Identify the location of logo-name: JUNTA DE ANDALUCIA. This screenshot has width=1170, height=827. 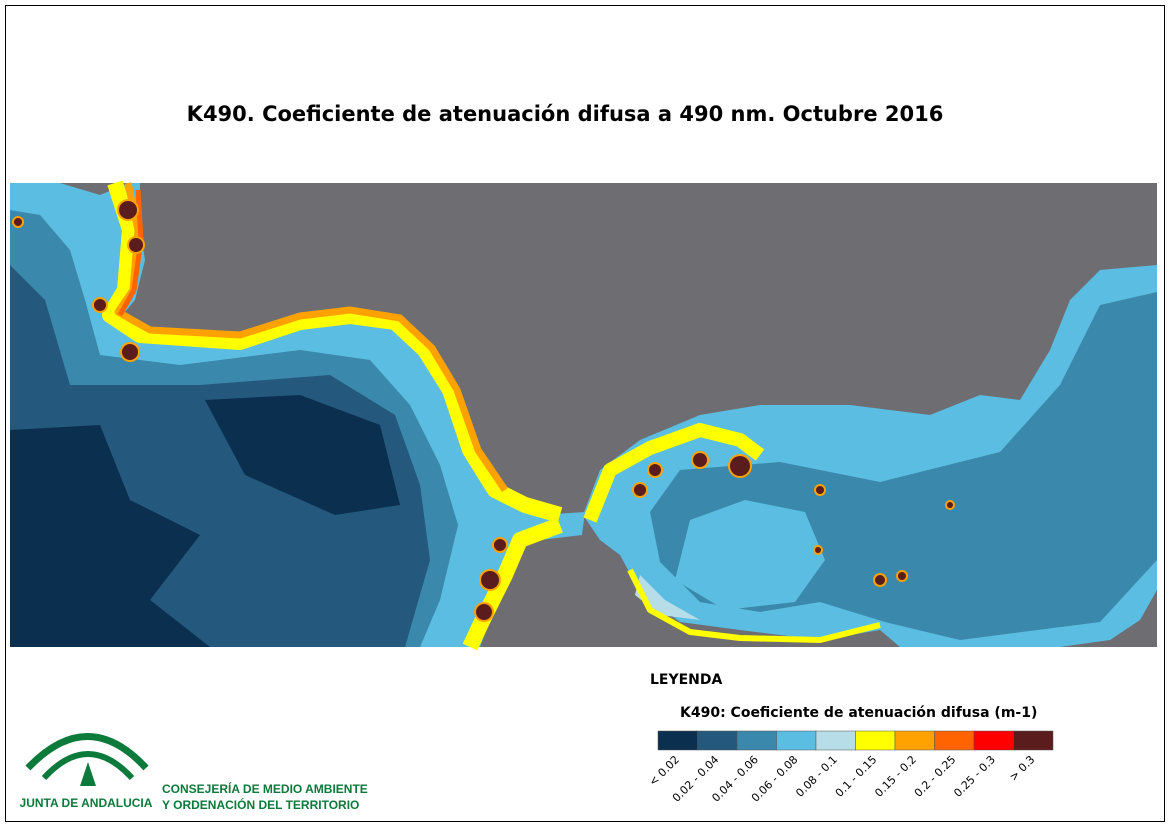
(86, 803).